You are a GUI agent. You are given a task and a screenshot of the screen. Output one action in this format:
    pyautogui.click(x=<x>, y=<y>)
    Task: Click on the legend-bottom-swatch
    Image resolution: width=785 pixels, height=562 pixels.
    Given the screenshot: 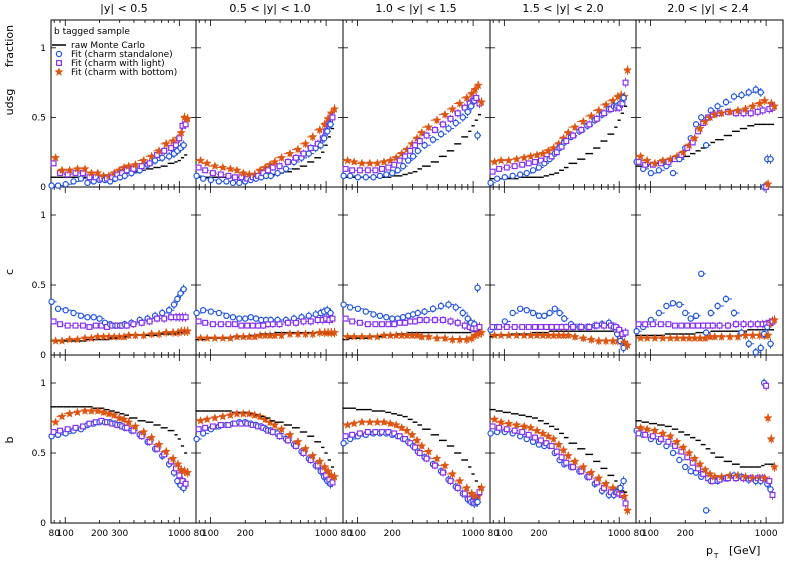 What is the action you would take?
    pyautogui.click(x=59, y=71)
    